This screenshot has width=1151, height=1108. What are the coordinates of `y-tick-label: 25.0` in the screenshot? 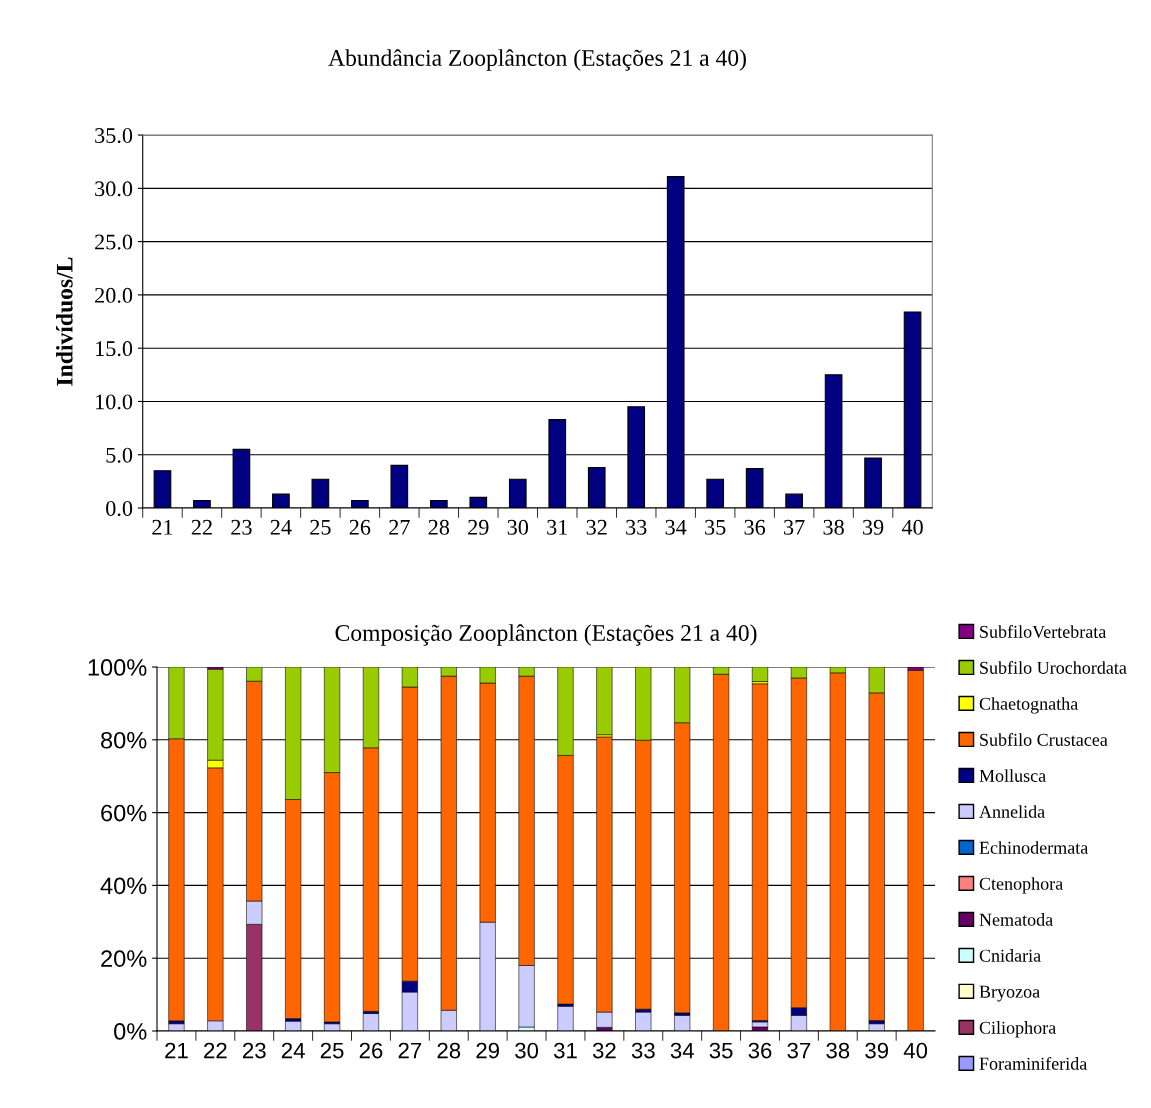 It's located at (114, 242).